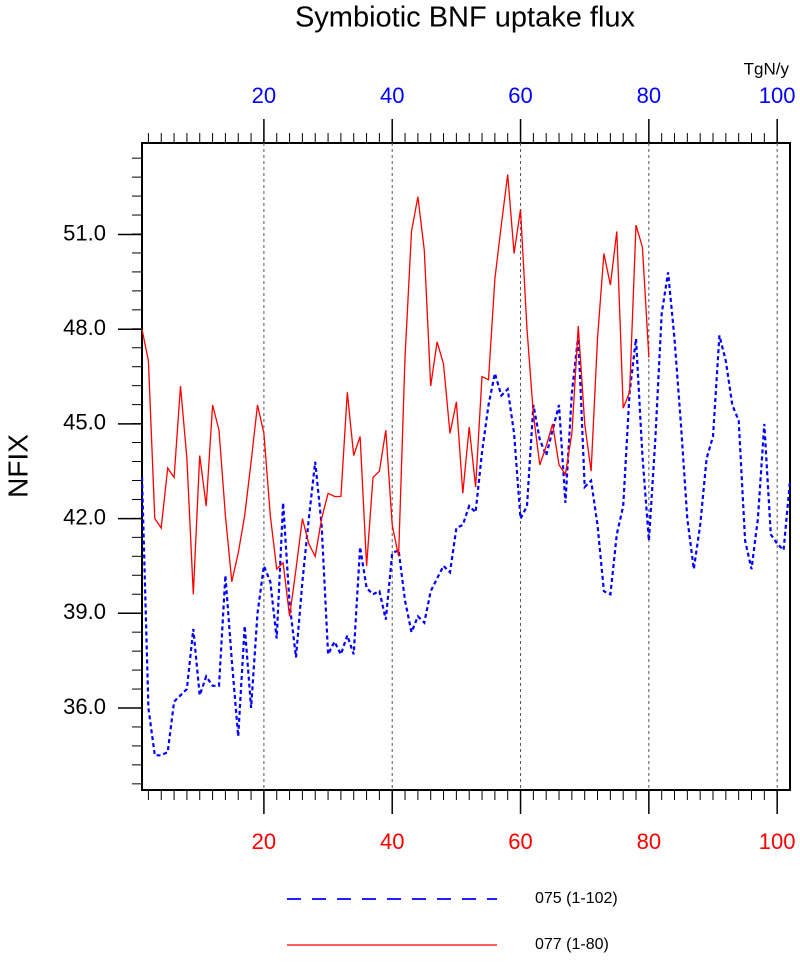 The image size is (800, 963). What do you see at coordinates (84, 611) in the screenshot?
I see `y-tick-label: 39.0` at bounding box center [84, 611].